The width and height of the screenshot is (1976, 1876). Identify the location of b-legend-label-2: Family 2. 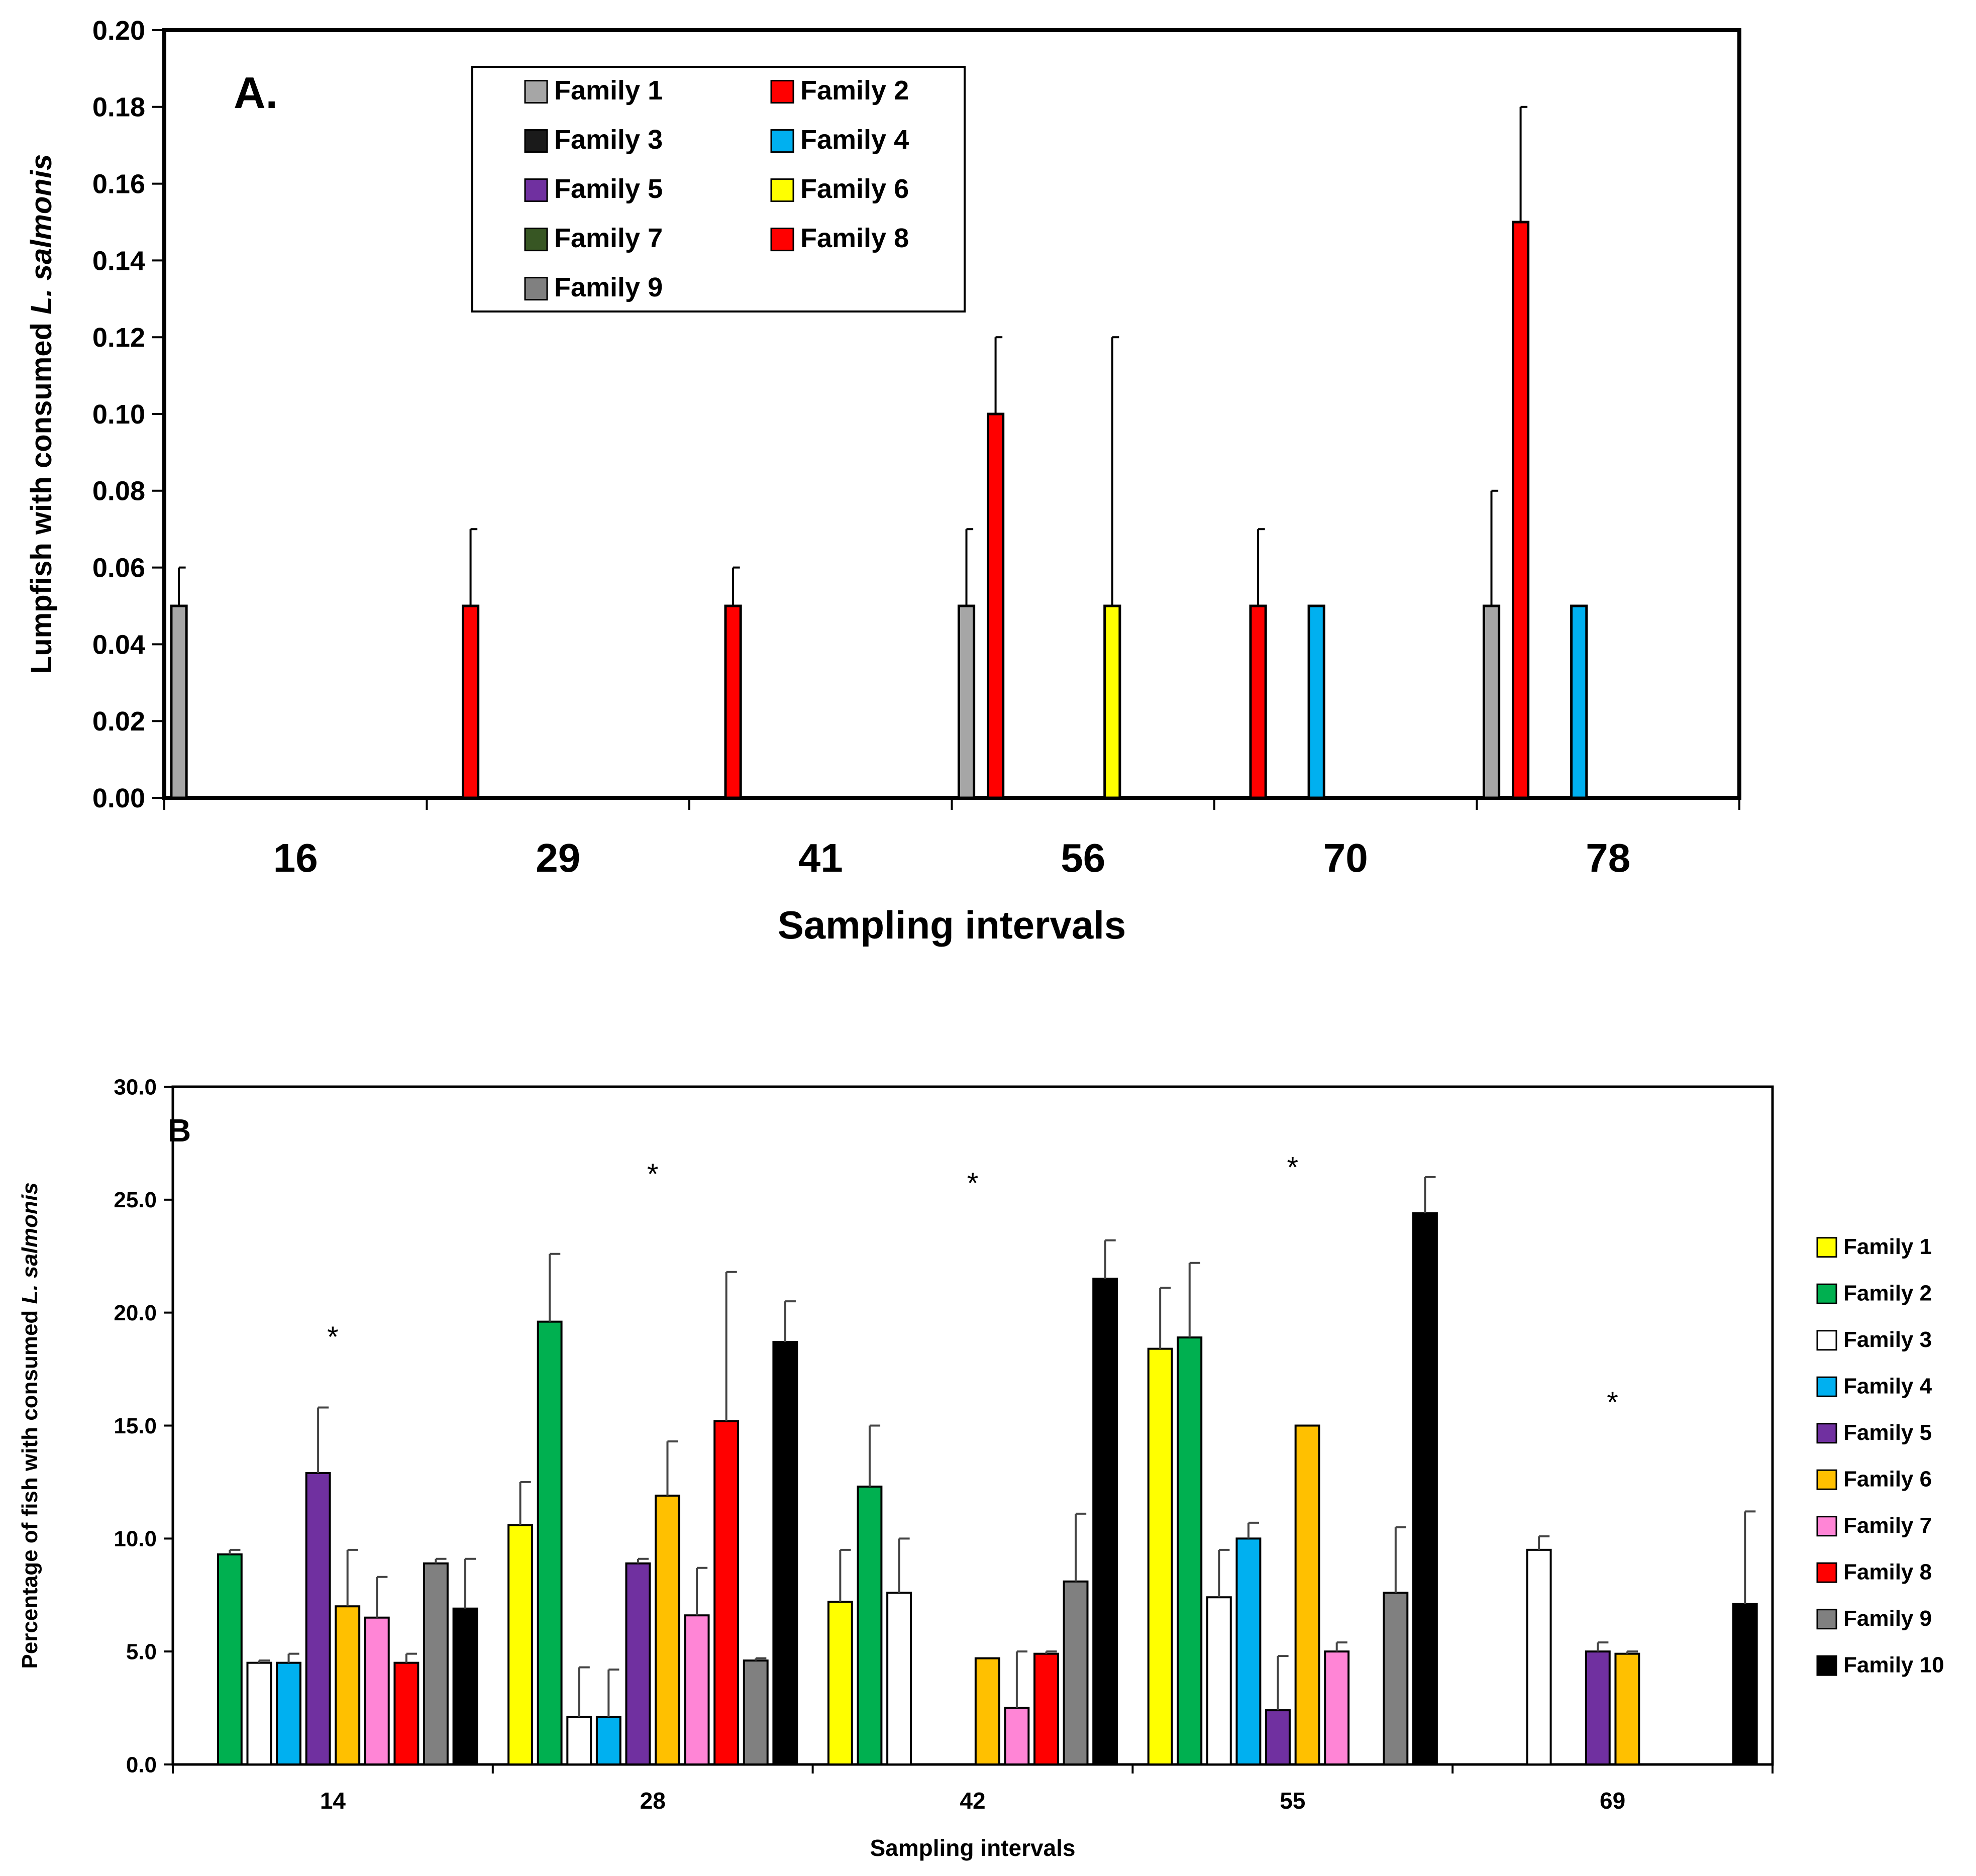
(1887, 1293).